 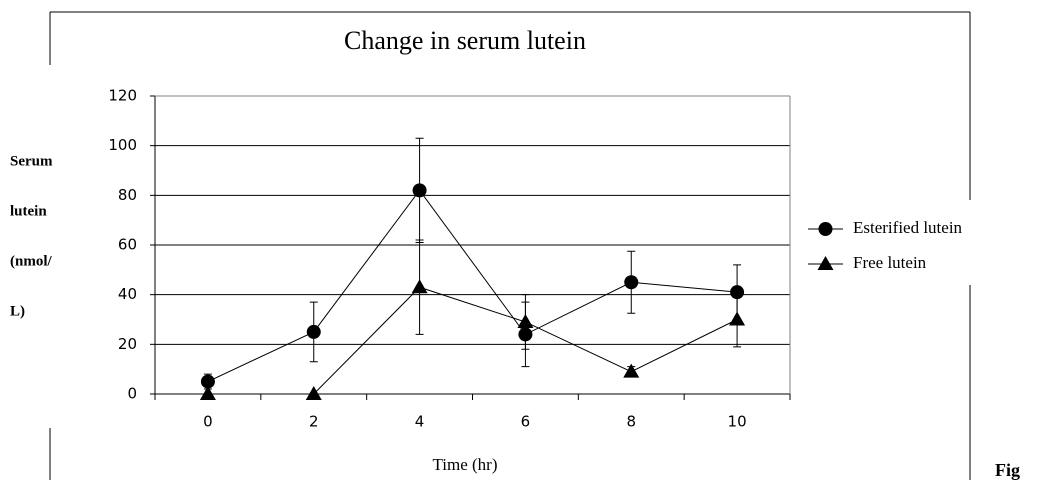 What do you see at coordinates (122, 145) in the screenshot?
I see `y-tick-label: 100` at bounding box center [122, 145].